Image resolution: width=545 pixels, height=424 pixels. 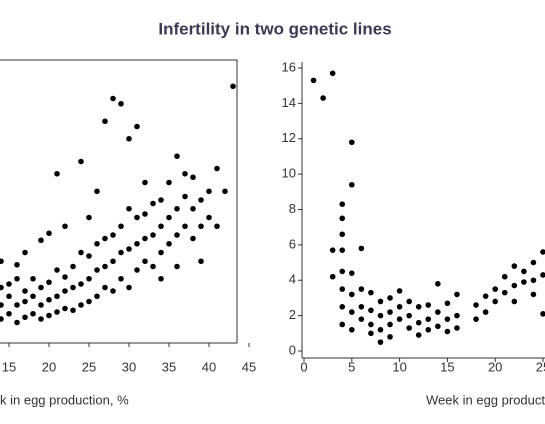 I want to click on x-tick-label: 45, so click(x=249, y=366).